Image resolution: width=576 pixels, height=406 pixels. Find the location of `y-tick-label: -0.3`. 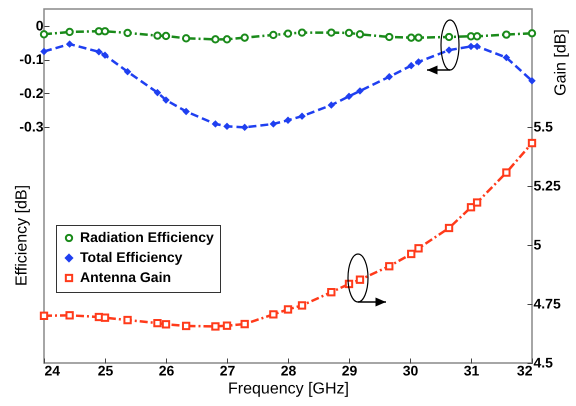

y-tick-label: -0.3 is located at coordinates (31, 126).